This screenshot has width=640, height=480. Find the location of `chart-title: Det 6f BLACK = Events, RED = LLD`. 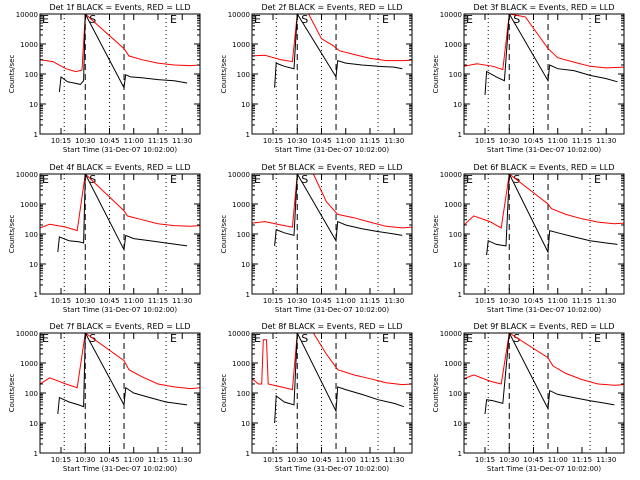

chart-title: Det 6f BLACK = Events, RED = LLD is located at coordinates (543, 167).